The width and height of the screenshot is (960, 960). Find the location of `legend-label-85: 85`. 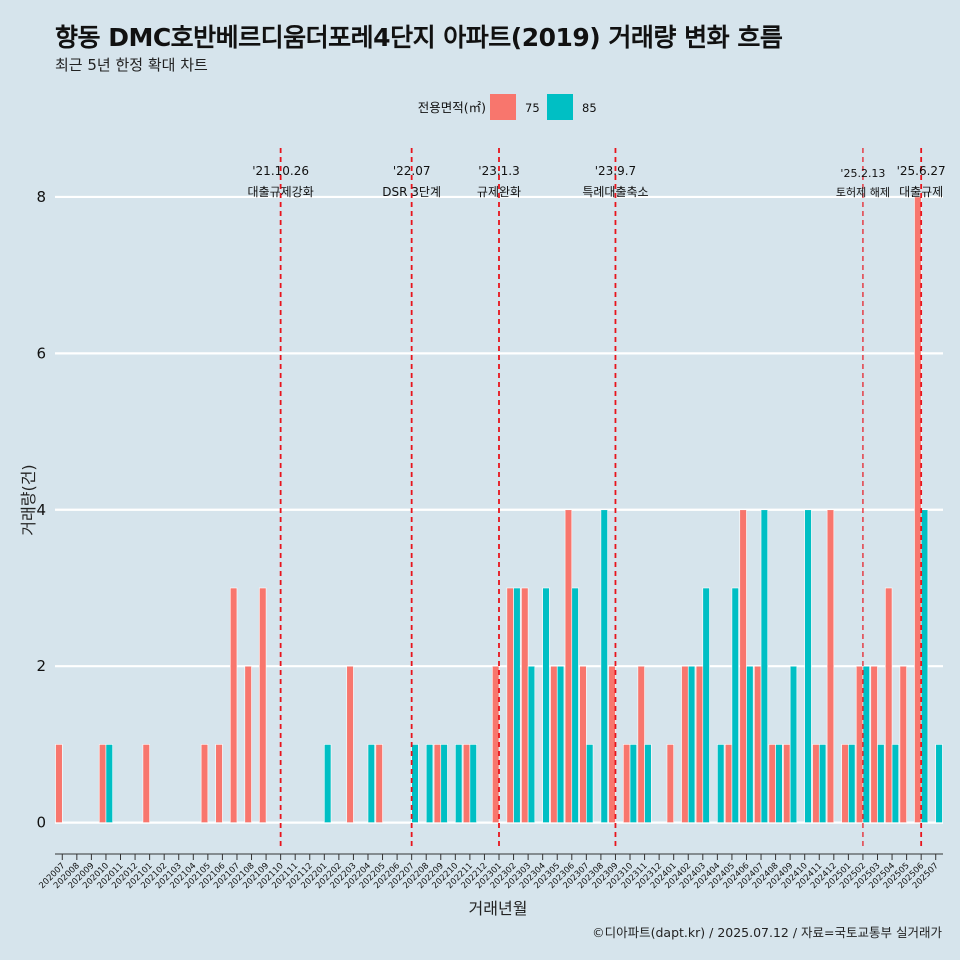

legend-label-85: 85 is located at coordinates (589, 108).